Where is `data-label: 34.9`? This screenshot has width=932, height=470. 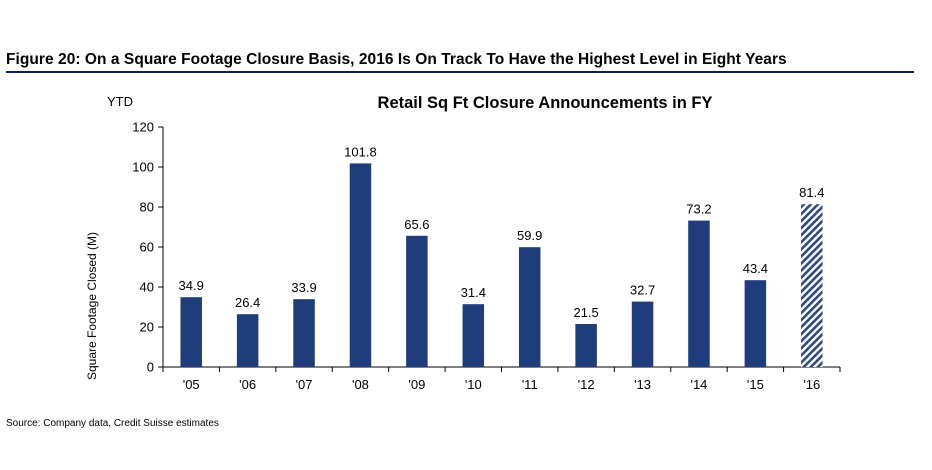 data-label: 34.9 is located at coordinates (191, 285).